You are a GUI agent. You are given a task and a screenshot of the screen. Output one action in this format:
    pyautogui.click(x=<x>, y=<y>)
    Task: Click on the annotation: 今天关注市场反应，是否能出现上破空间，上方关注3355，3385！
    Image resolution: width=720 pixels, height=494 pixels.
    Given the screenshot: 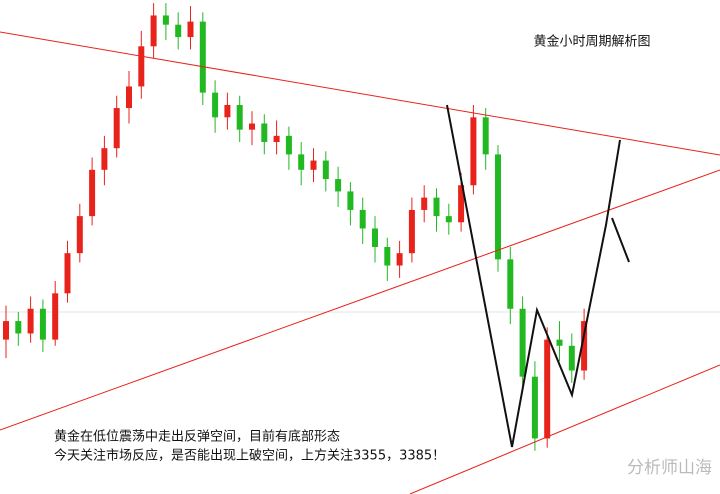 What is the action you would take?
    pyautogui.click(x=249, y=456)
    